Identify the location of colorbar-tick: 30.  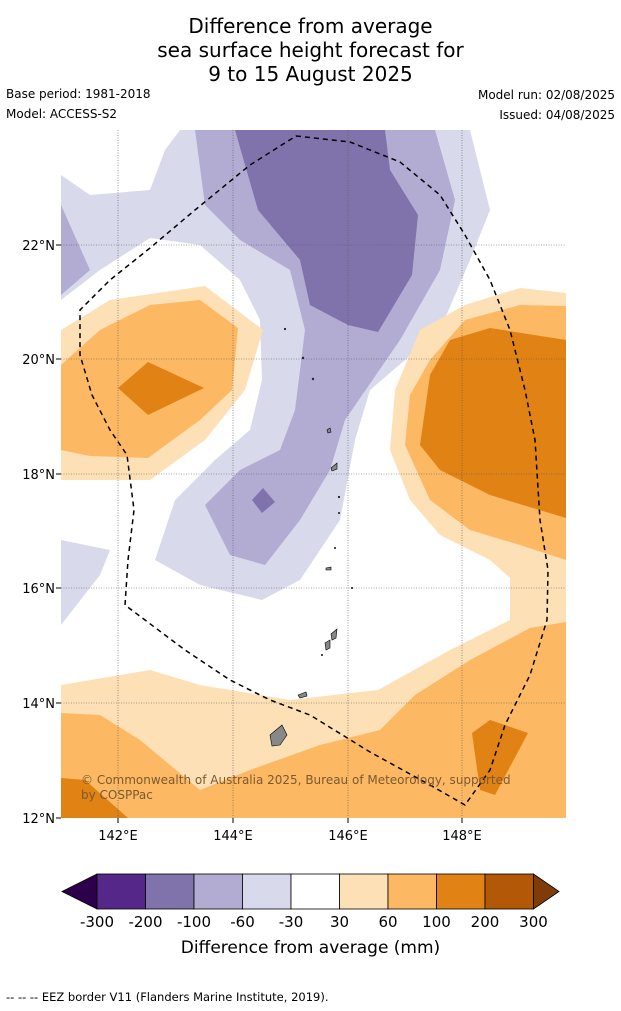
(339, 922).